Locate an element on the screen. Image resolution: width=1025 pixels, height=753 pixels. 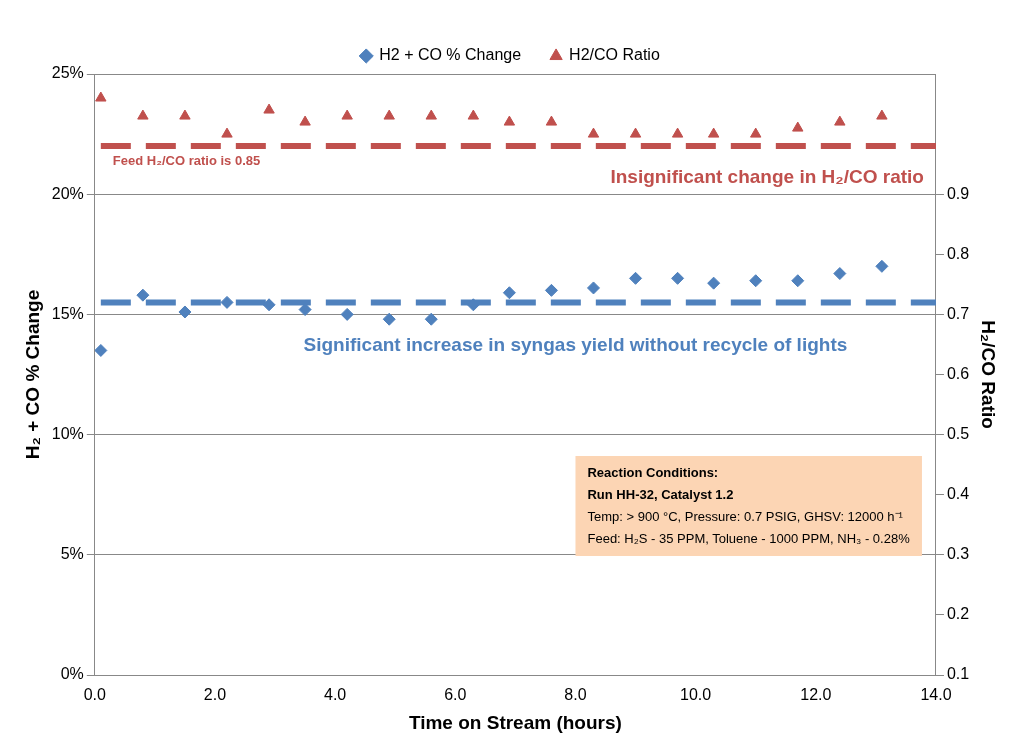
y-axis-title: H₂ + CO % Change is located at coordinates (32, 374).